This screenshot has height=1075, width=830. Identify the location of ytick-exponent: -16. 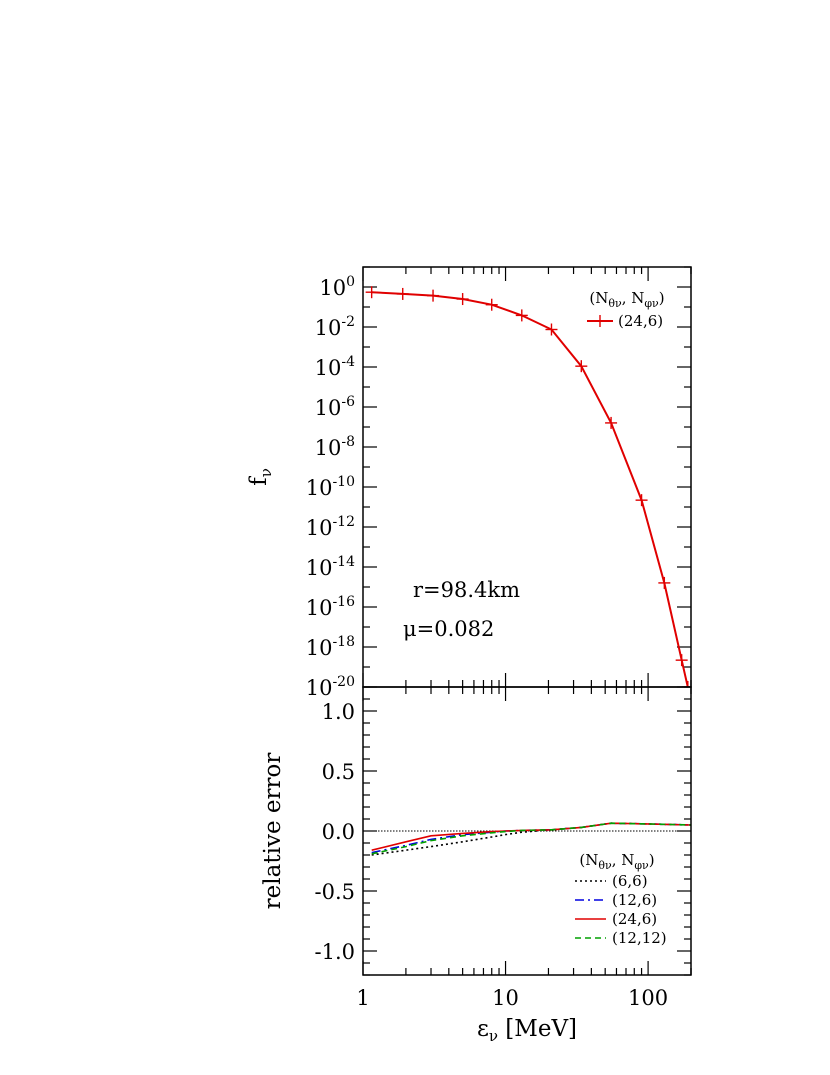
(343, 602).